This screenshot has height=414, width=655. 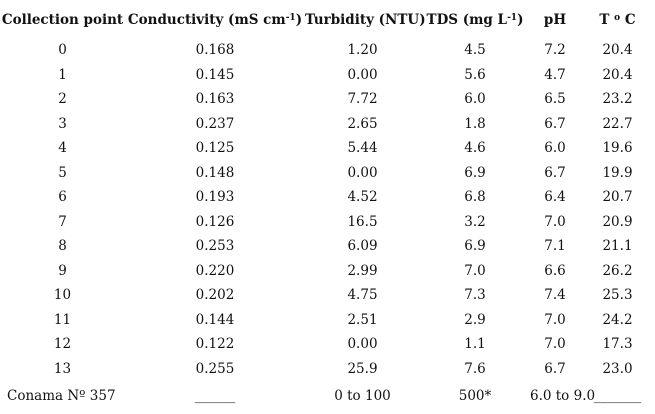 What do you see at coordinates (62, 172) in the screenshot?
I see `table-cell: 5` at bounding box center [62, 172].